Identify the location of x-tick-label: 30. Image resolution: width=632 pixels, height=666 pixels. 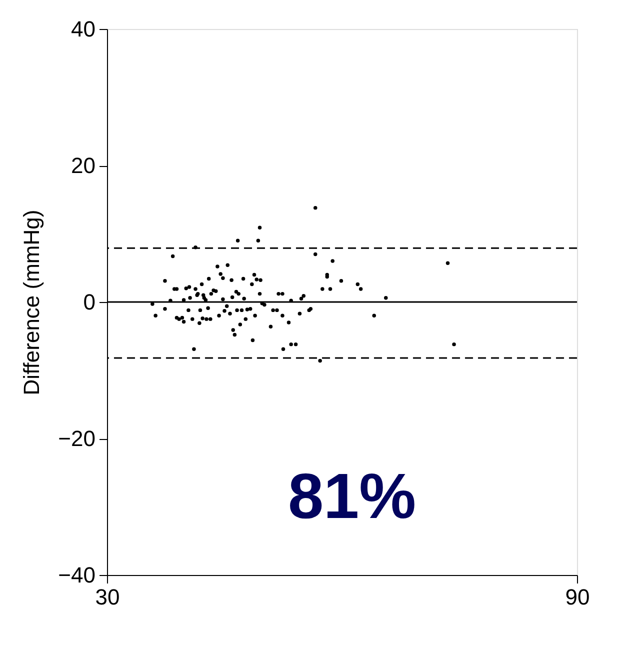
(107, 597).